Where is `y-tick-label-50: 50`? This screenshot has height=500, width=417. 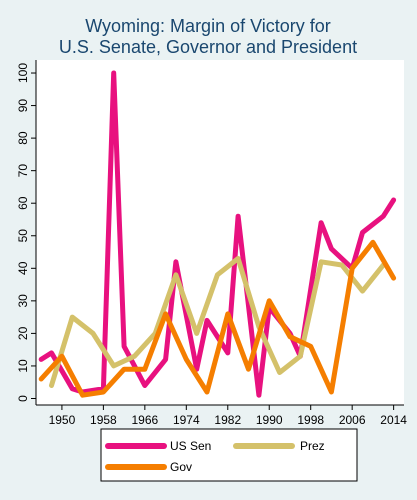
y-tick-label-50: 50 is located at coordinates (23, 236).